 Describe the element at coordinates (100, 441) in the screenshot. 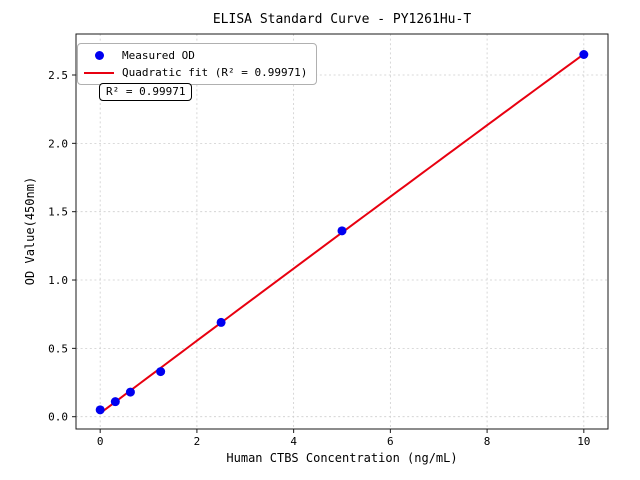

I see `x-tick-label: 0` at that location.